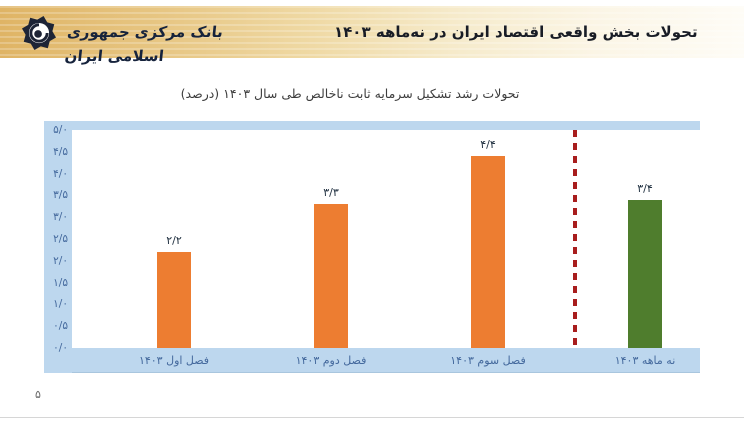  I want to click on x-axis-label: فصل اول ۱۴۰۳, so click(174, 360).